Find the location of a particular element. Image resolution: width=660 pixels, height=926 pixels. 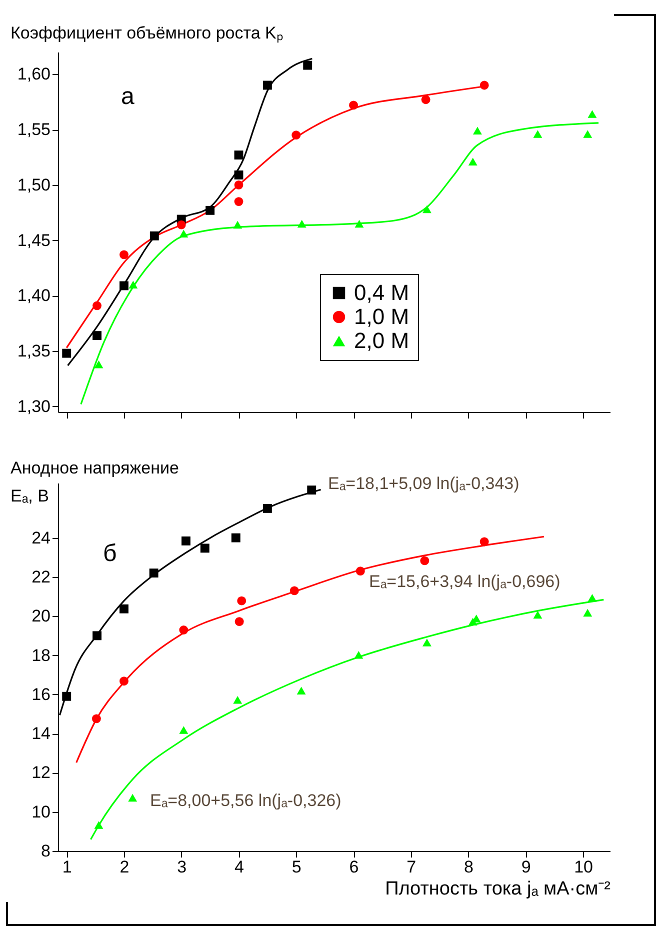

legend-label: 1,0 M is located at coordinates (382, 316).